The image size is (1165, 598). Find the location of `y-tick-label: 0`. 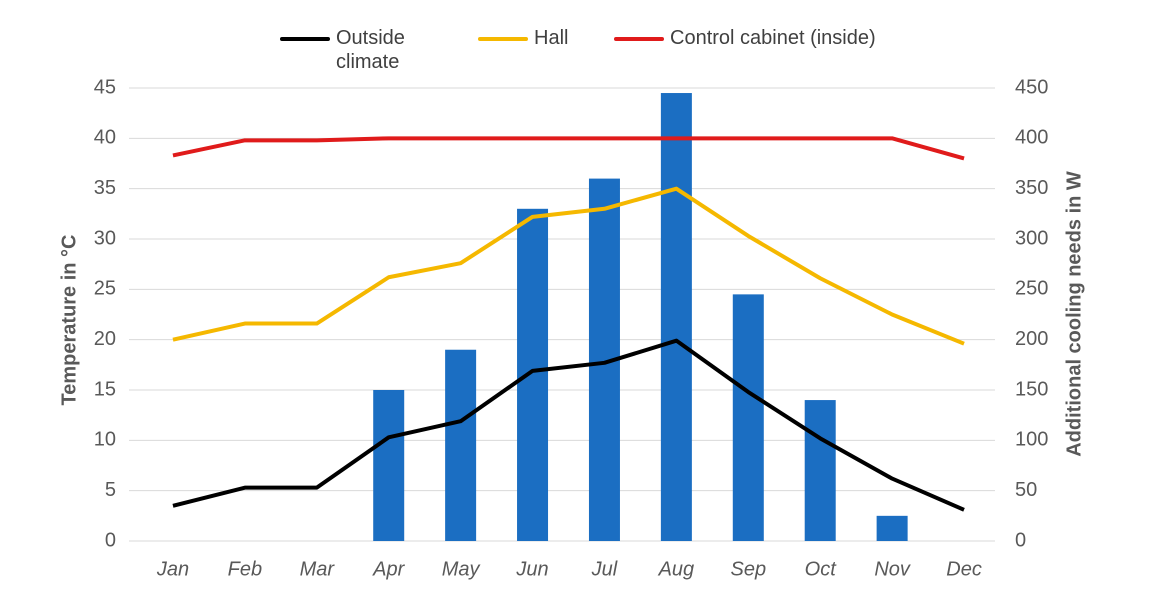

y-tick-label: 0 is located at coordinates (110, 540).